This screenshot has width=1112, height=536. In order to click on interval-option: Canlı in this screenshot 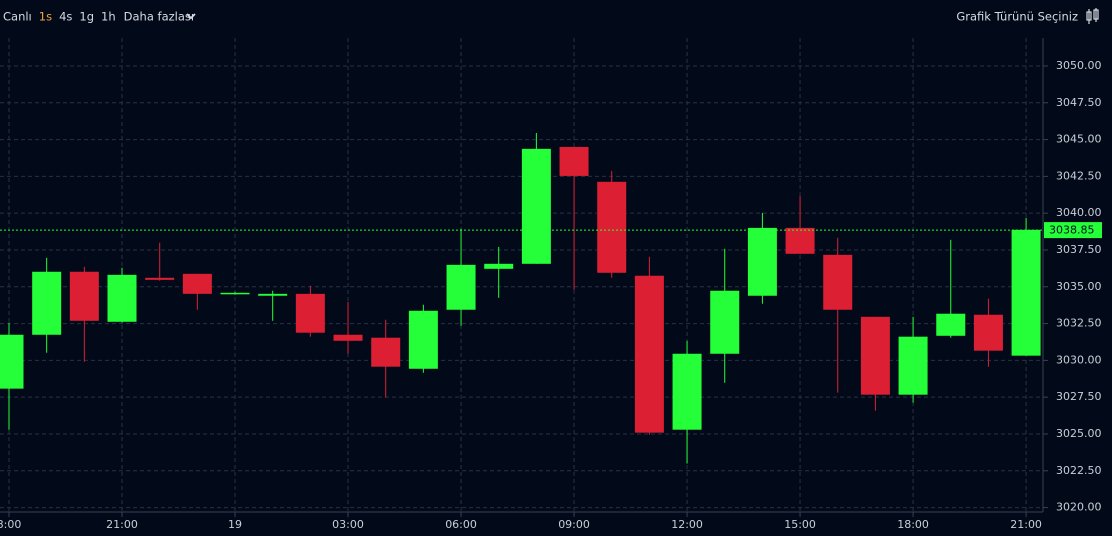, I will do `click(17, 17)`.